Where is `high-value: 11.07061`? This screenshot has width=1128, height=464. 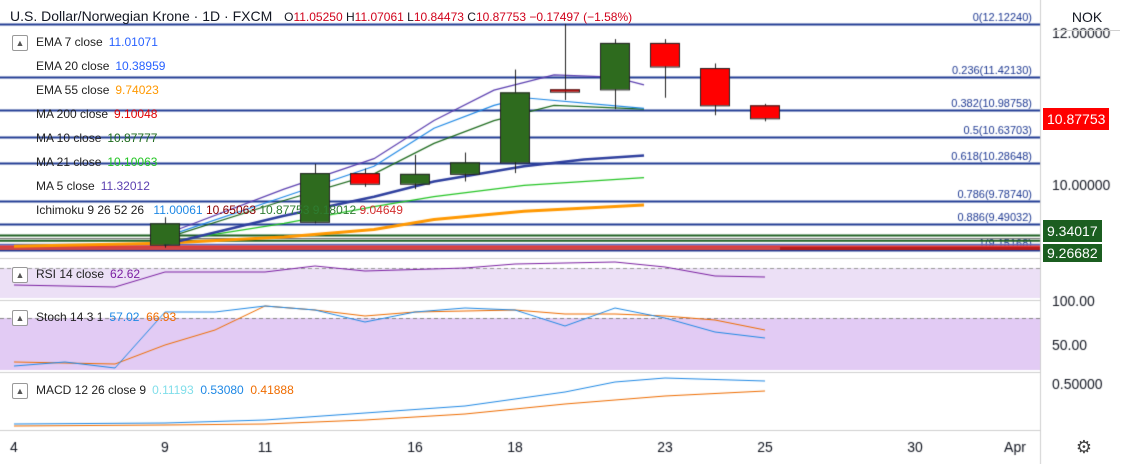
high-value: 11.07061 is located at coordinates (379, 17).